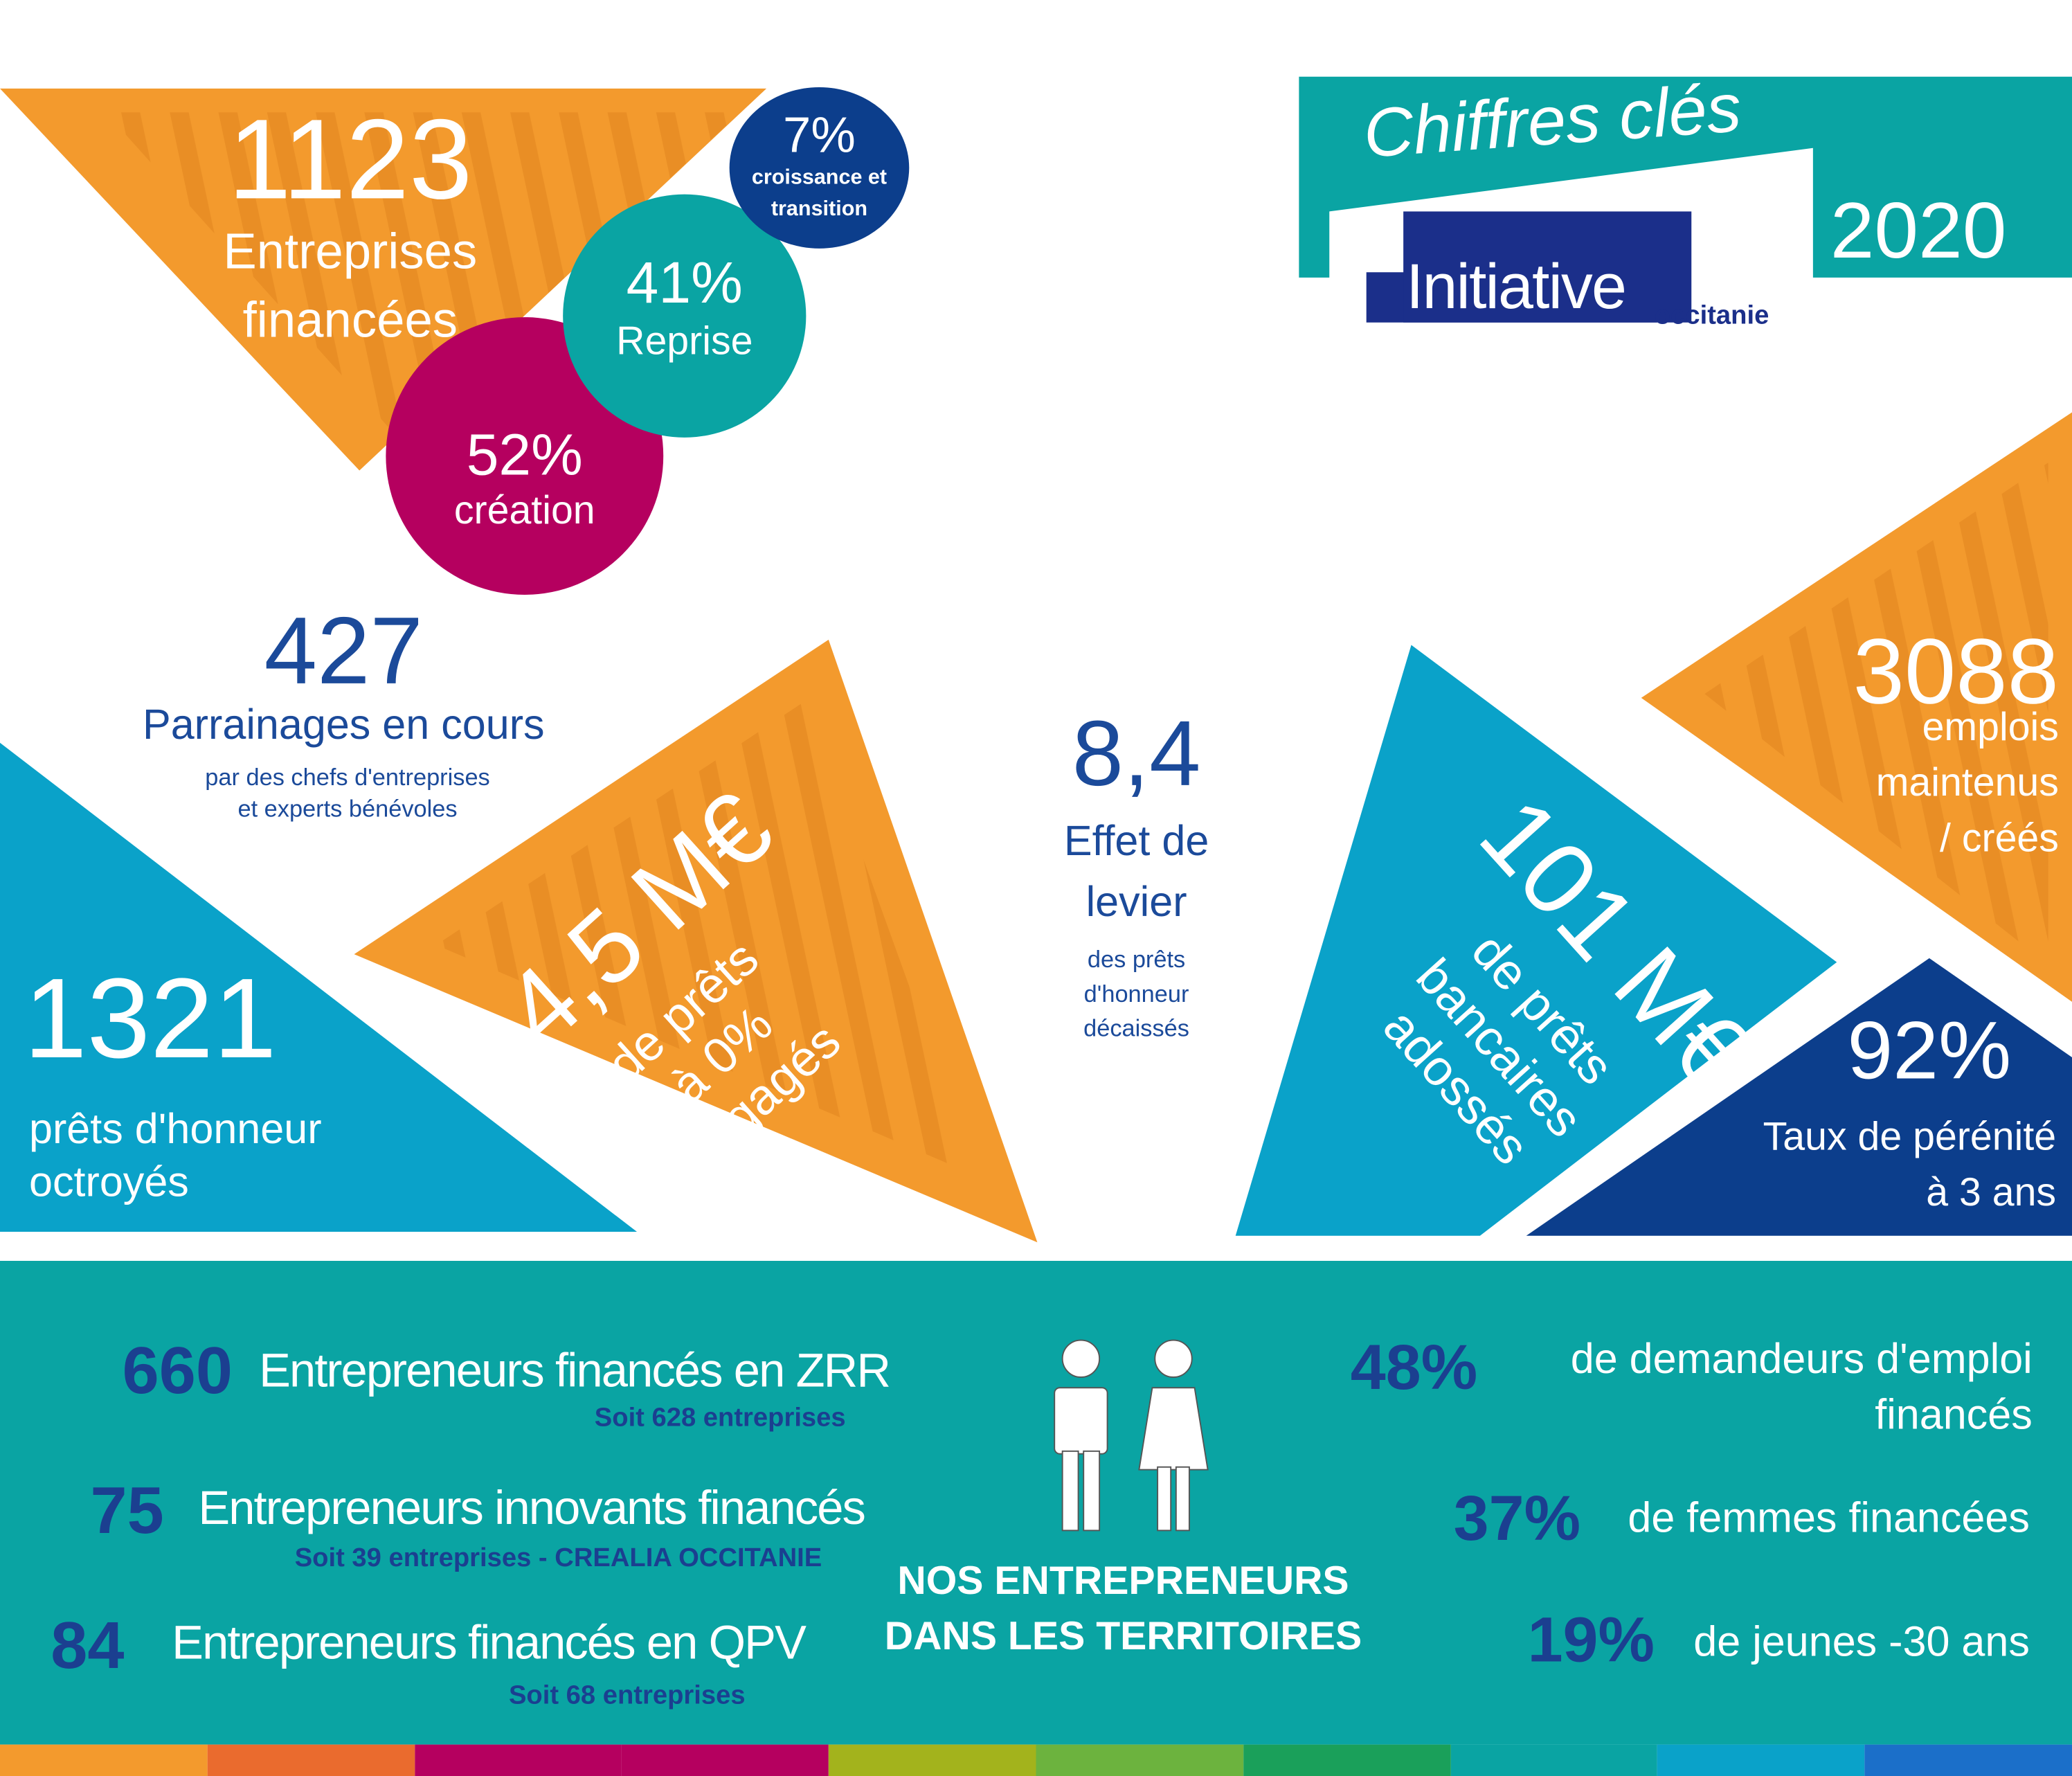  I want to click on innovants-label: Entrepreneurs innovants financés, so click(532, 1507).